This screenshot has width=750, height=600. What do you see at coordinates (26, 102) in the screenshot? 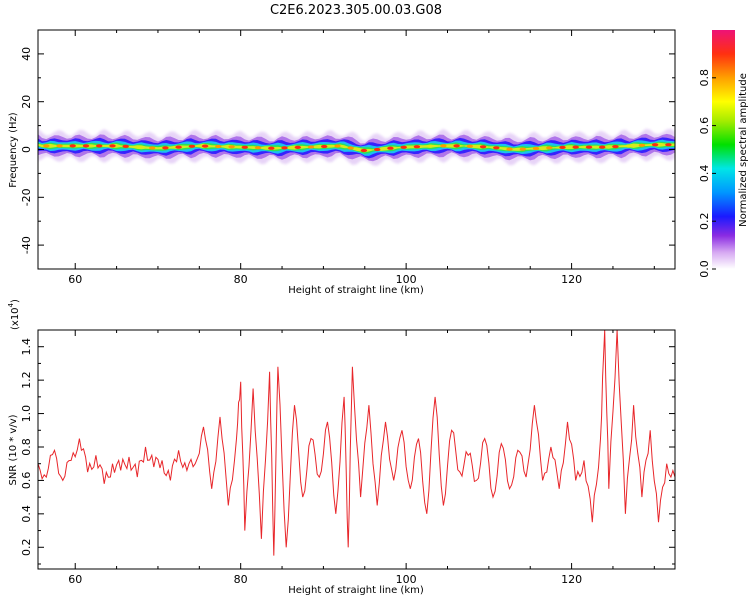
I see `y-tick-label: 20` at bounding box center [26, 102].